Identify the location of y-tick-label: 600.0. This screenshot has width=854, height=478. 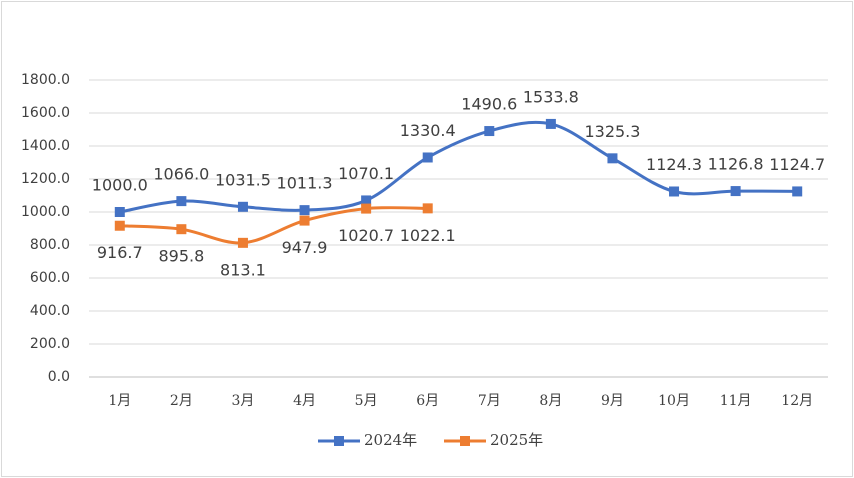
(50, 278).